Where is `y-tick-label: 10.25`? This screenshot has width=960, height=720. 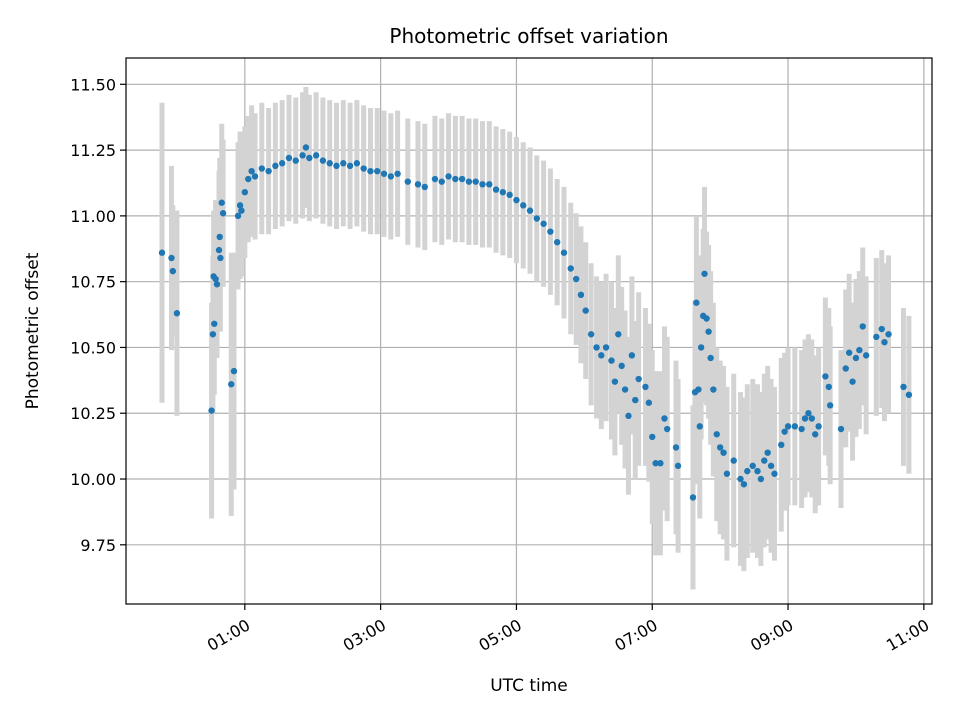 y-tick-label: 10.25 is located at coordinates (93, 413).